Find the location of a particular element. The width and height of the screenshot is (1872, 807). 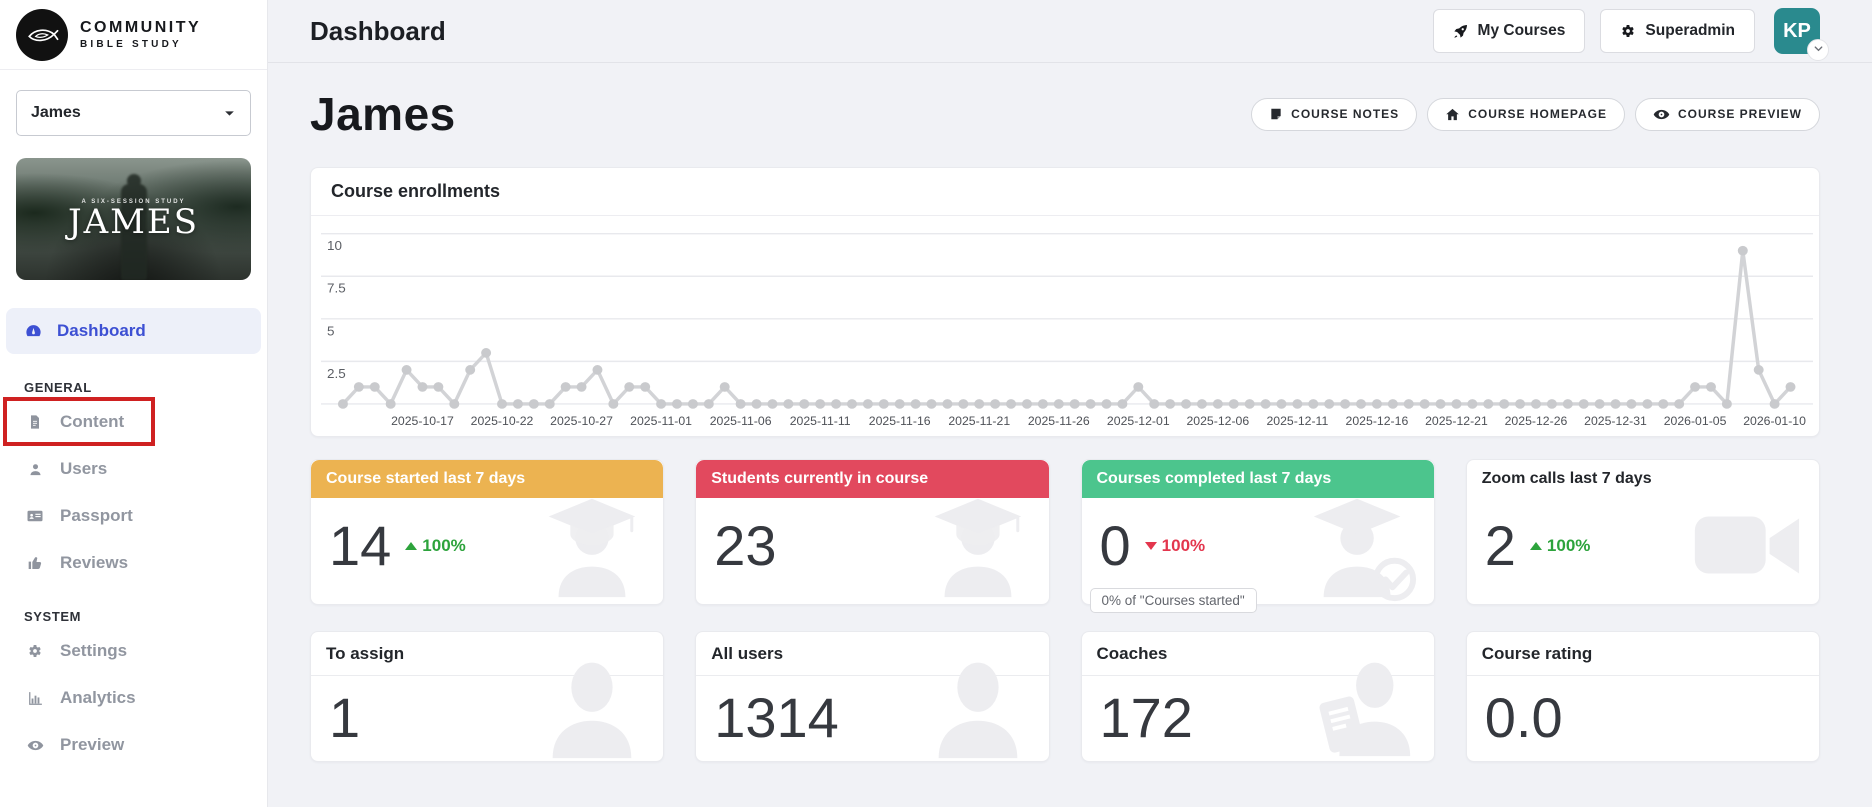

pill-label: COURSE PREVIEW is located at coordinates (1739, 114).